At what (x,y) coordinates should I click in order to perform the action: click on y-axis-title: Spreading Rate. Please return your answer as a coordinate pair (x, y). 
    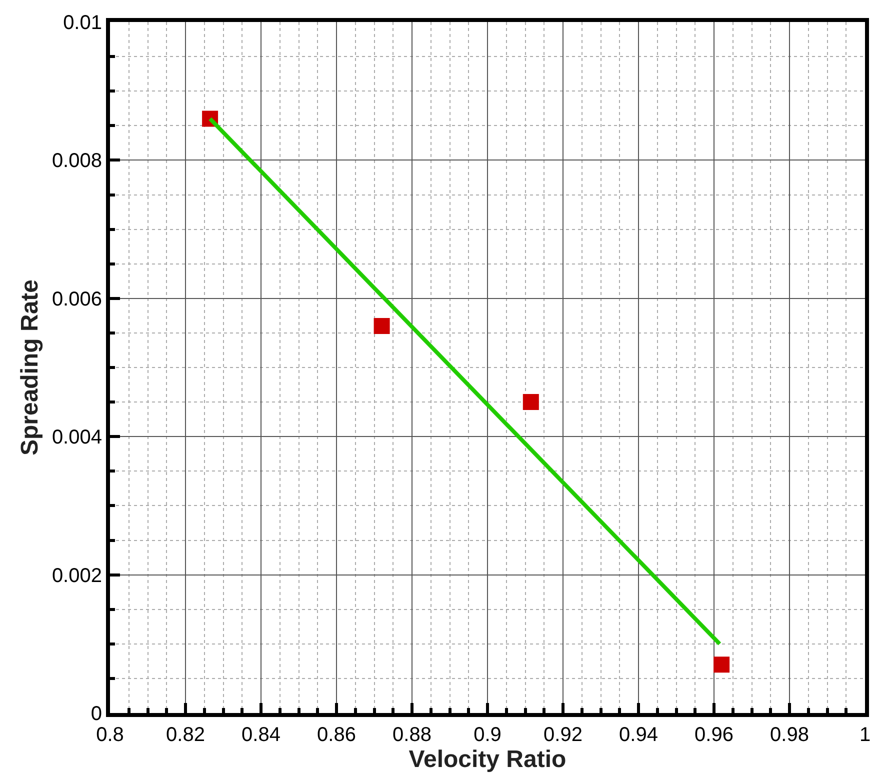
    Looking at the image, I should click on (30, 367).